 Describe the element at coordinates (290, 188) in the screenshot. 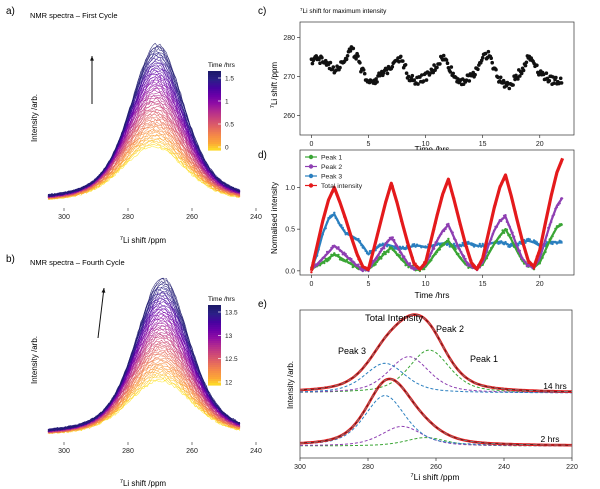

I see `panel-d-y-tick-label: 1.0` at that location.